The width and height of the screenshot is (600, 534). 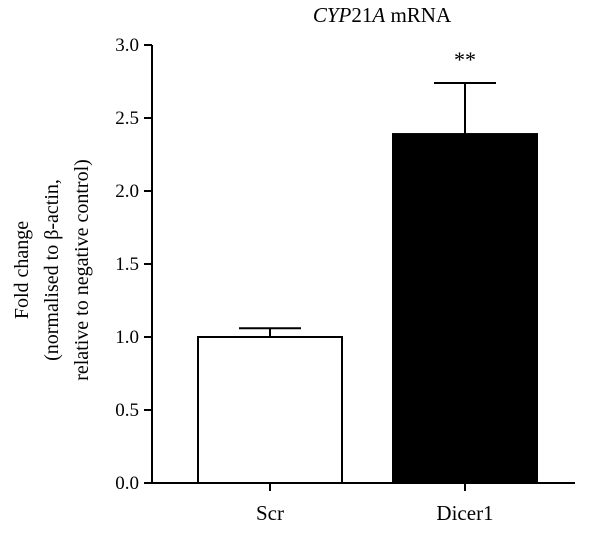 What do you see at coordinates (82, 270) in the screenshot?
I see `y-axis-label-line: relative to negative control)` at bounding box center [82, 270].